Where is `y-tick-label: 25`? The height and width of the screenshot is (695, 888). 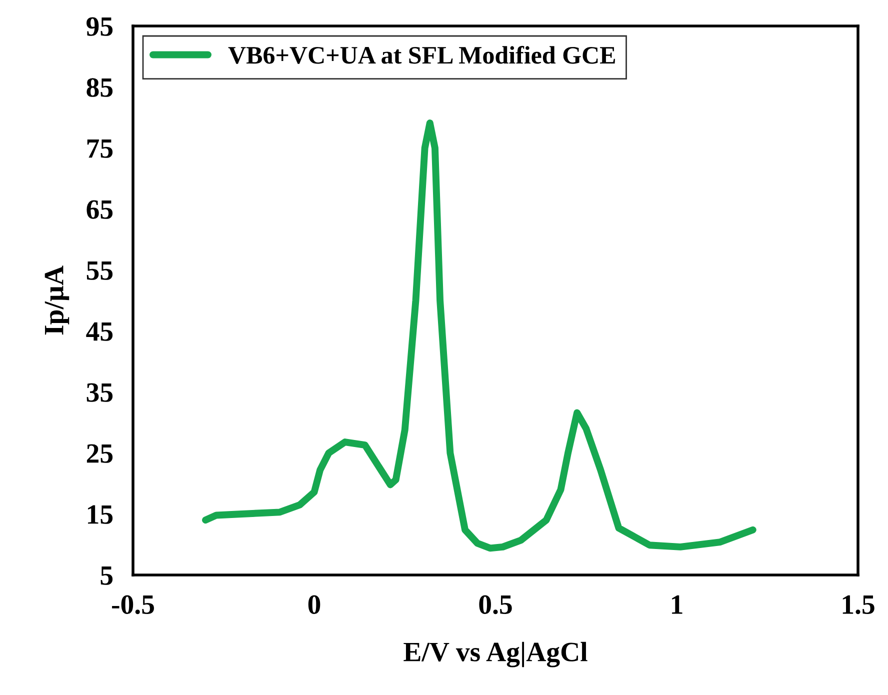 y-tick-label: 25 is located at coordinates (99, 453).